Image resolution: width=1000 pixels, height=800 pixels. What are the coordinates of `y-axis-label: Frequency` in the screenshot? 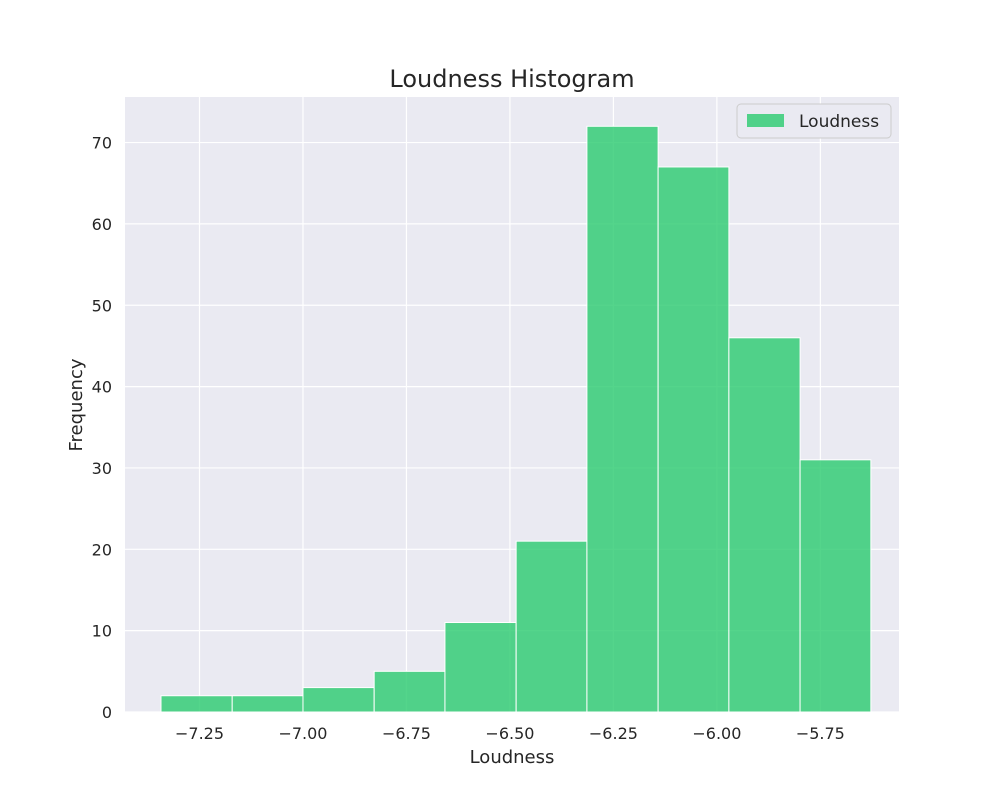 It's located at (76, 404).